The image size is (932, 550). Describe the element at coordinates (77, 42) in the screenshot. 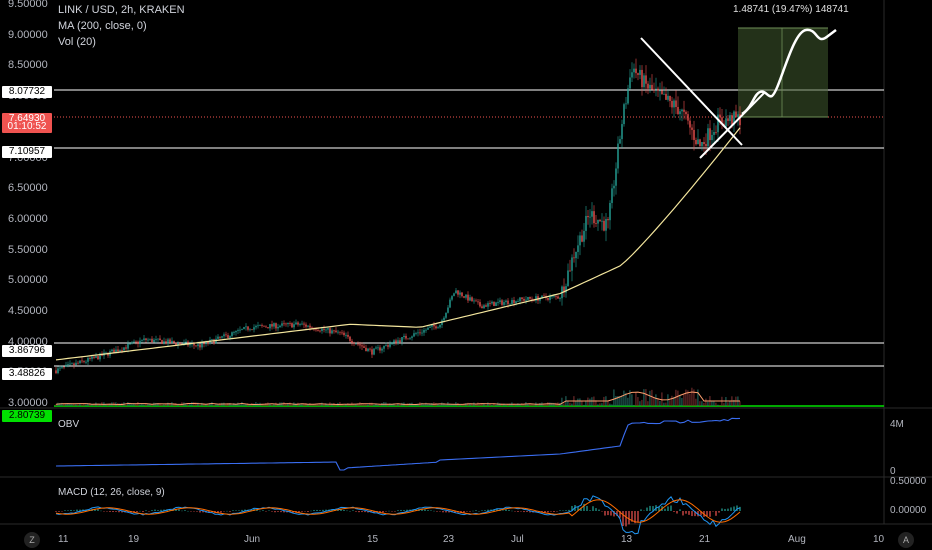

I see `volume-legend: Vol (20)` at that location.